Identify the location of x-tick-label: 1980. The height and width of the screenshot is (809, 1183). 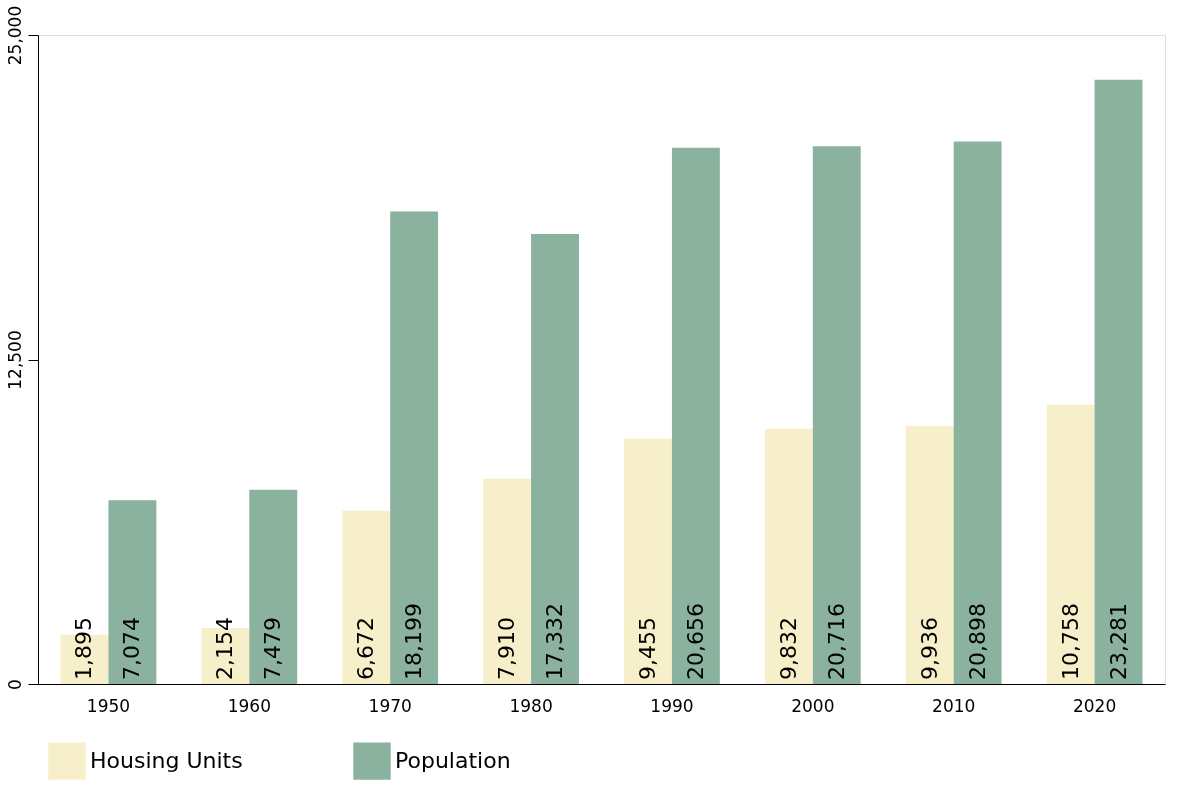
(531, 705).